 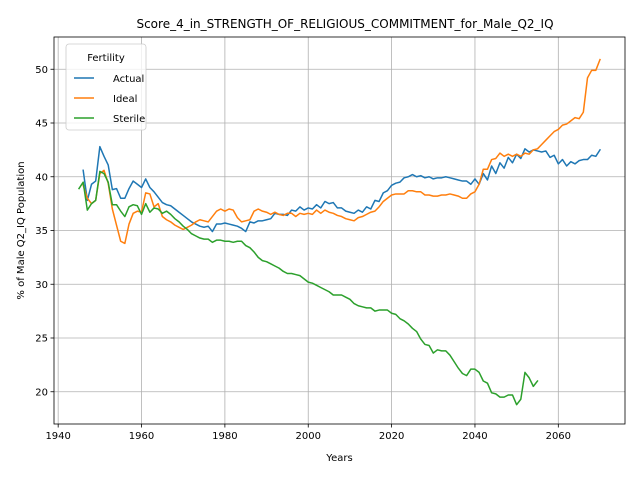 I want to click on y-axis-label: % of Male Q2_IQ Population, so click(x=21, y=230).